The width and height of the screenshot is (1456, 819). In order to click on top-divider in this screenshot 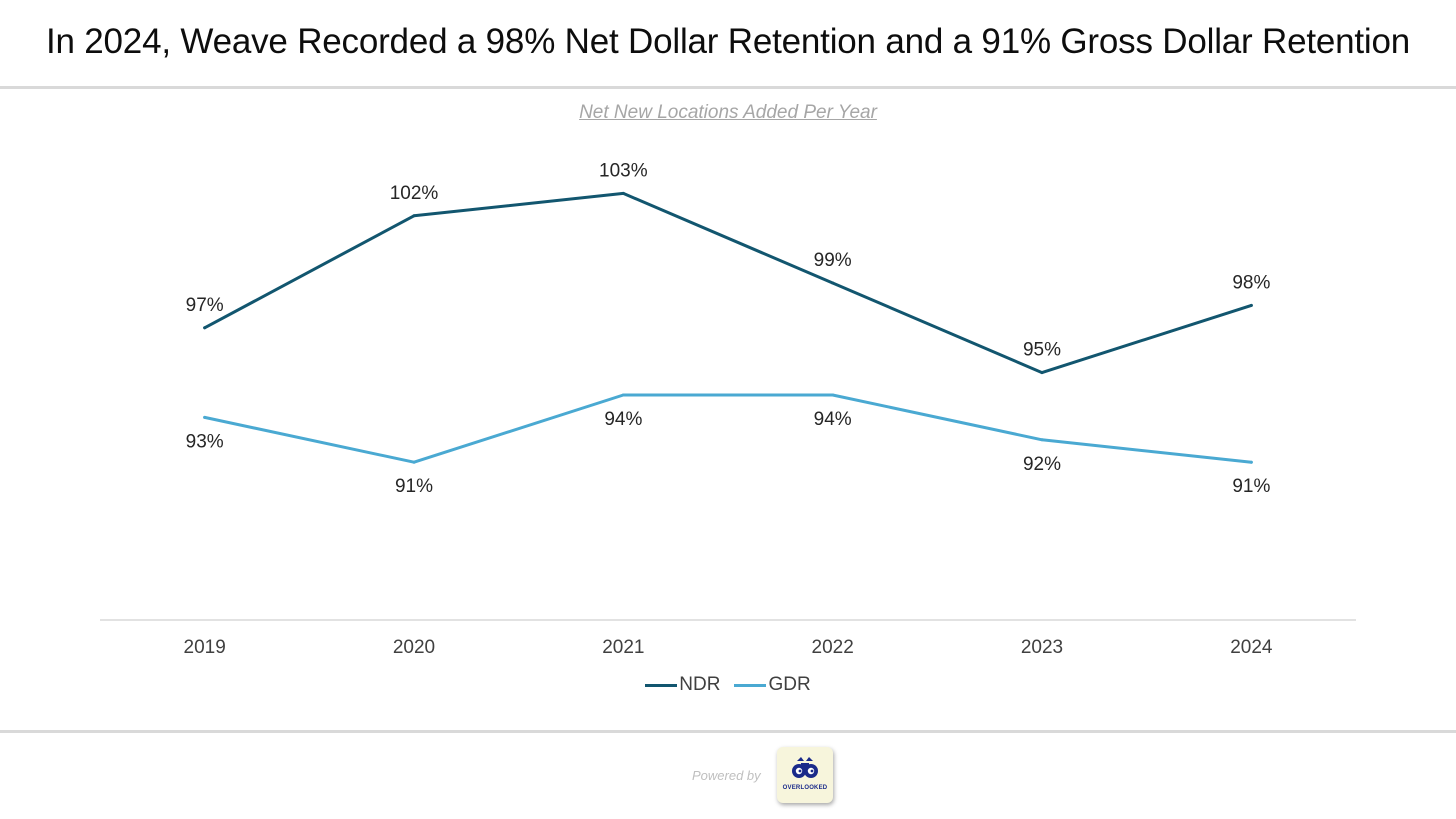, I will do `click(728, 87)`.